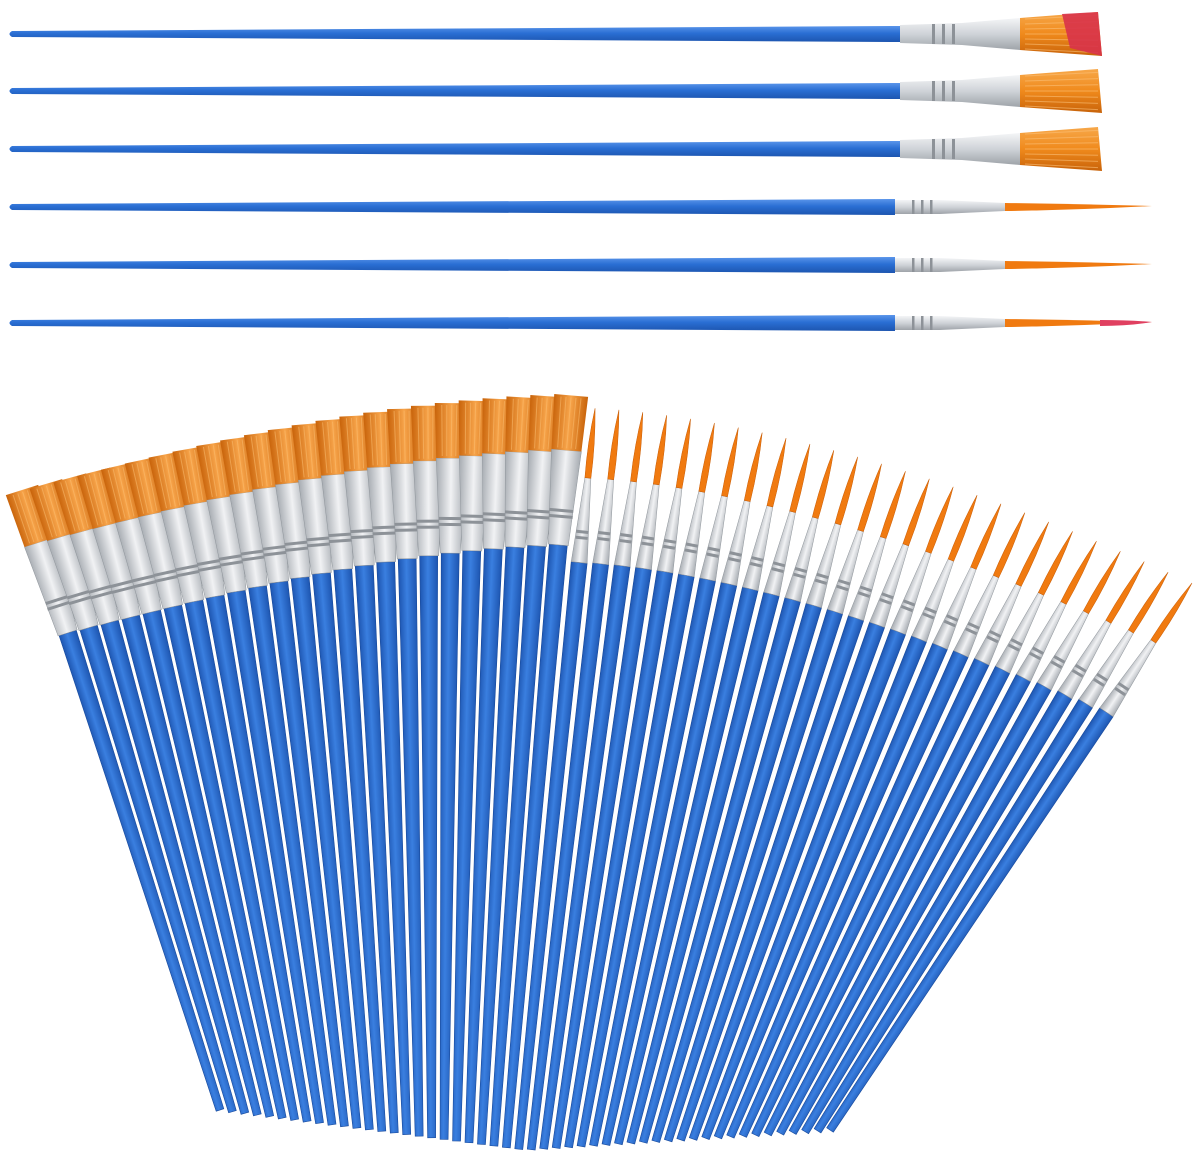  Describe the element at coordinates (1082, 34) in the screenshot. I see `paint-residue` at that location.